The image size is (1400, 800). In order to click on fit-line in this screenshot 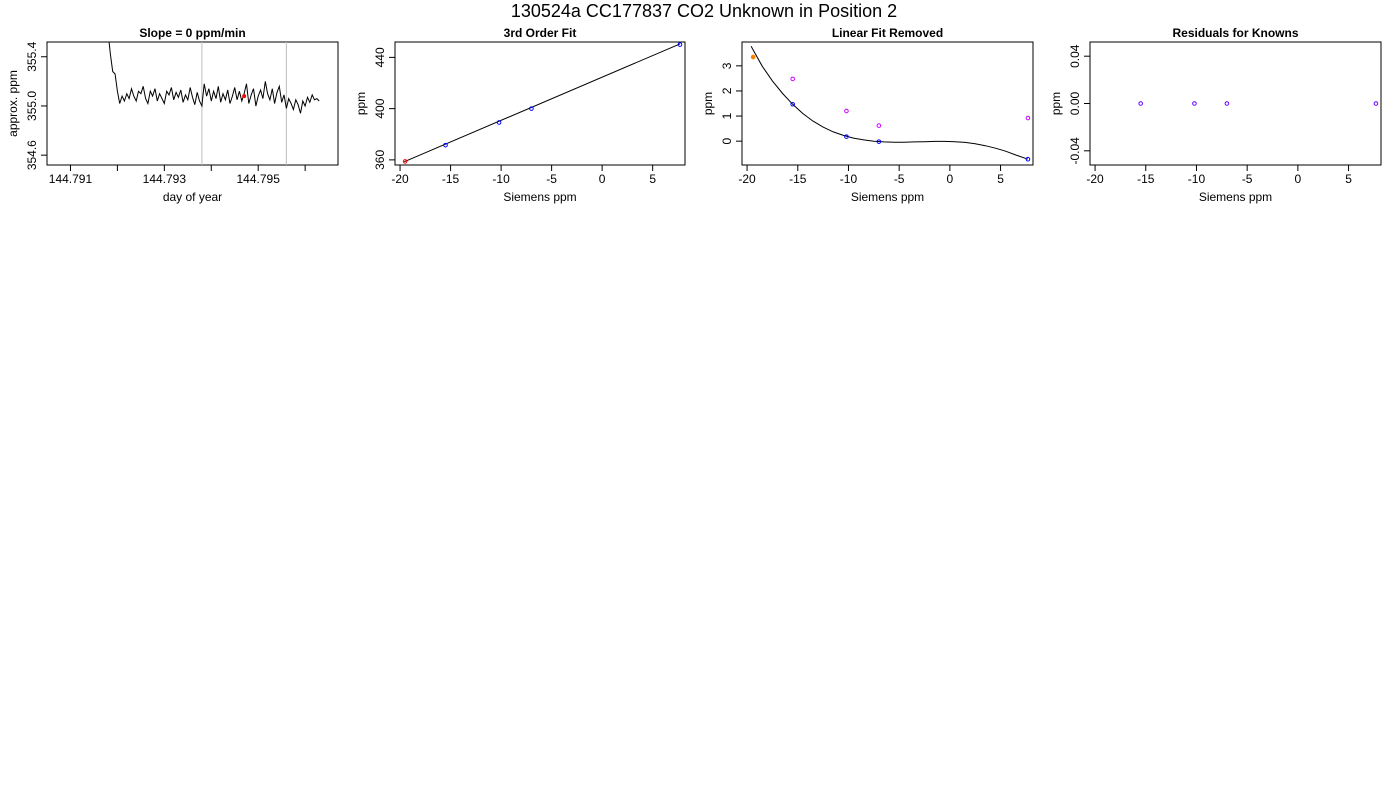, I will do `click(542, 103)`.